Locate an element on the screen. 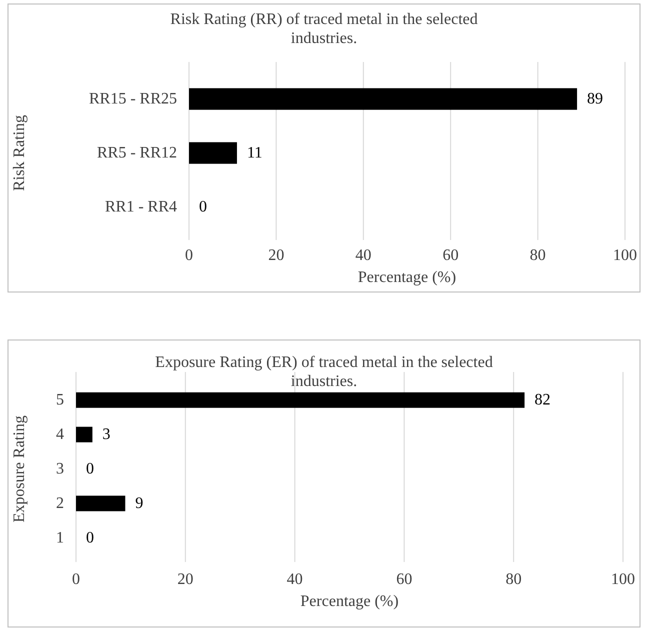 Image resolution: width=646 pixels, height=637 pixels. y-tick-label: RR5 - RR12 is located at coordinates (136, 153).